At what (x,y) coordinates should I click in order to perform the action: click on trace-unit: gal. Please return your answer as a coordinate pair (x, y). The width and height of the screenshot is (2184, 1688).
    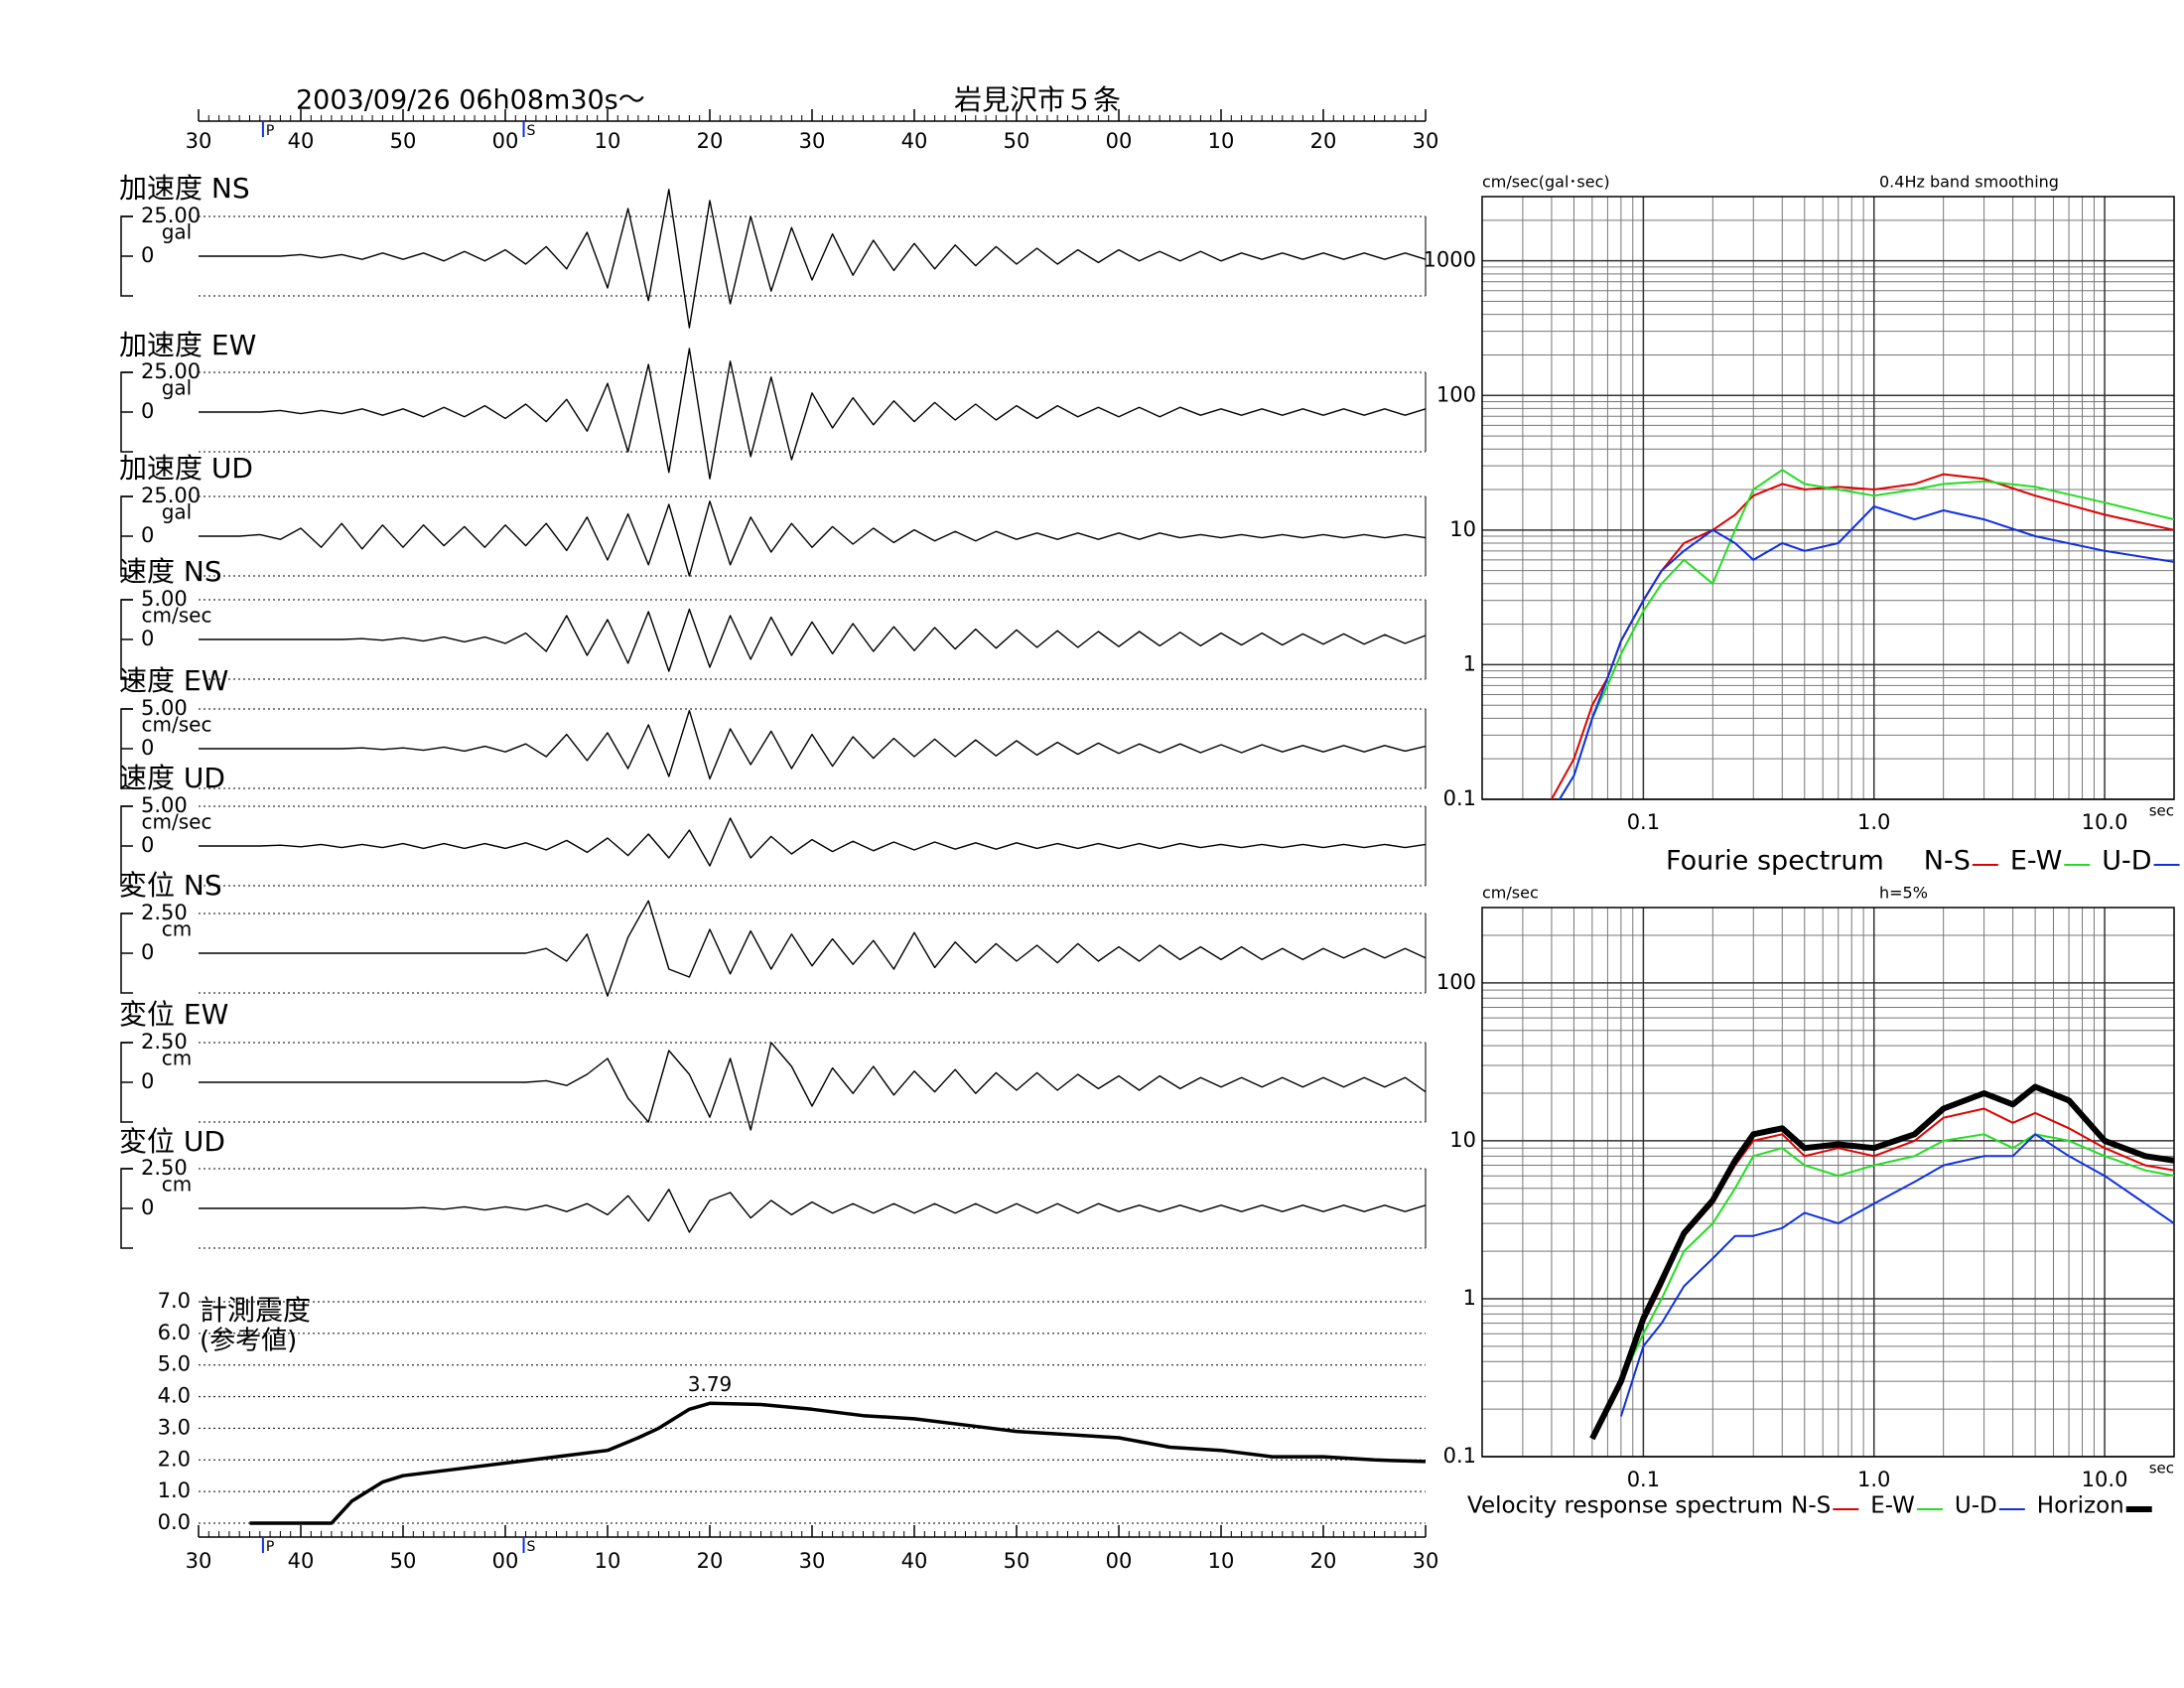
    Looking at the image, I should click on (177, 388).